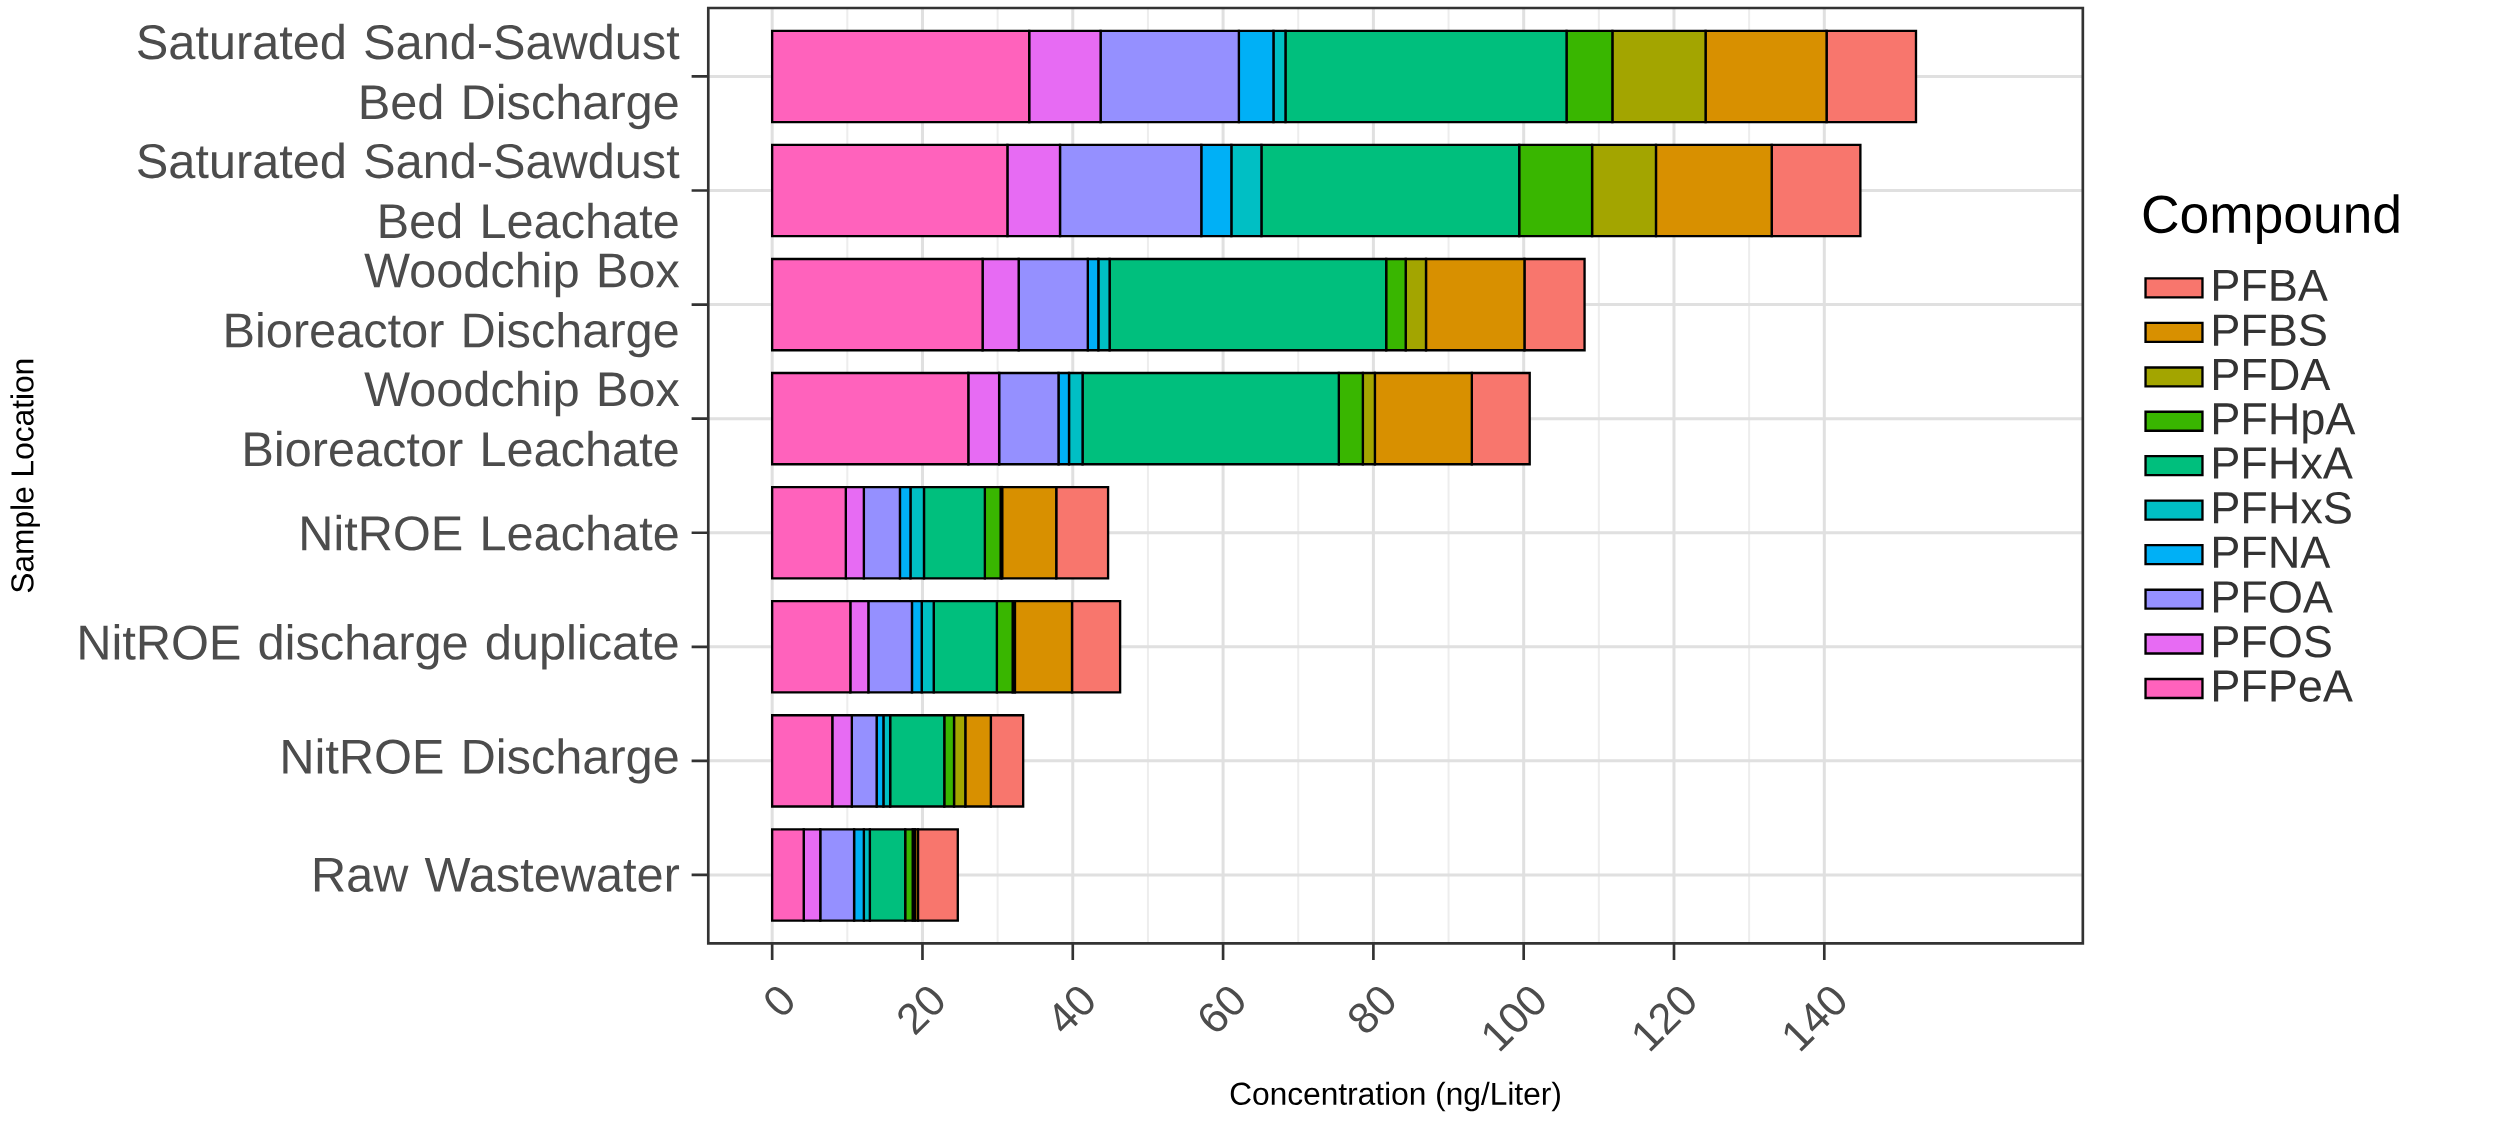 This screenshot has height=1124, width=2501. Describe the element at coordinates (490, 532) in the screenshot. I see `y-tick-label: NitROE Leachate` at that location.